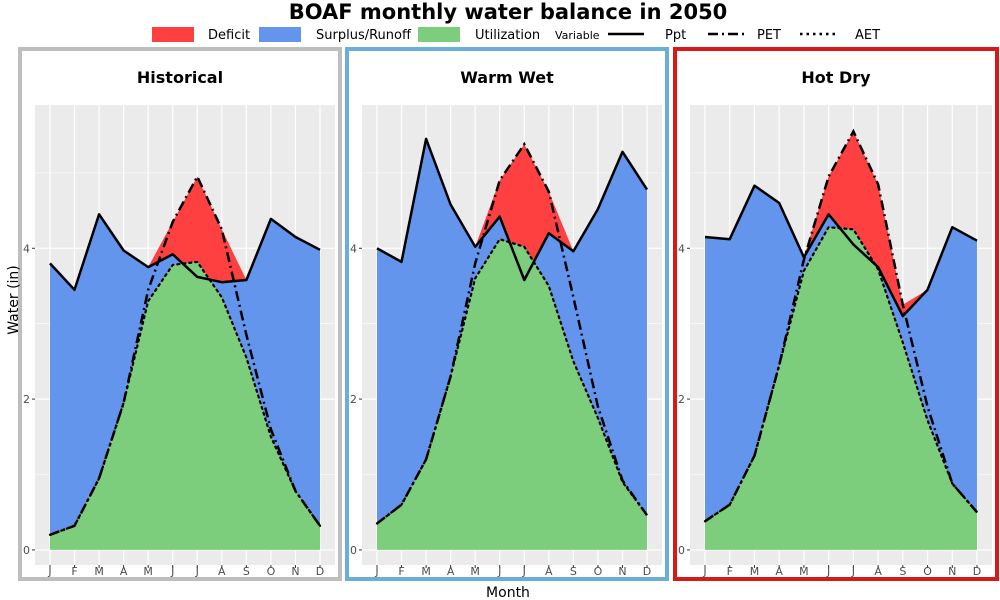 This screenshot has height=600, width=1000. What do you see at coordinates (364, 35) in the screenshot?
I see `legend-label-2: Surplus/Runoff` at bounding box center [364, 35].